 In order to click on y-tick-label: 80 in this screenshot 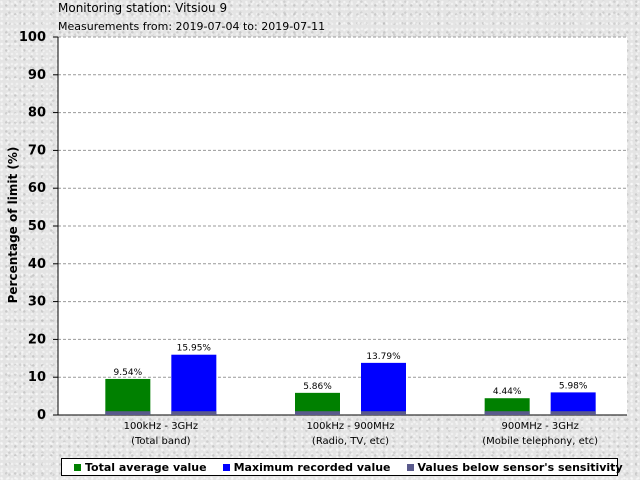, I will do `click(37, 113)`.